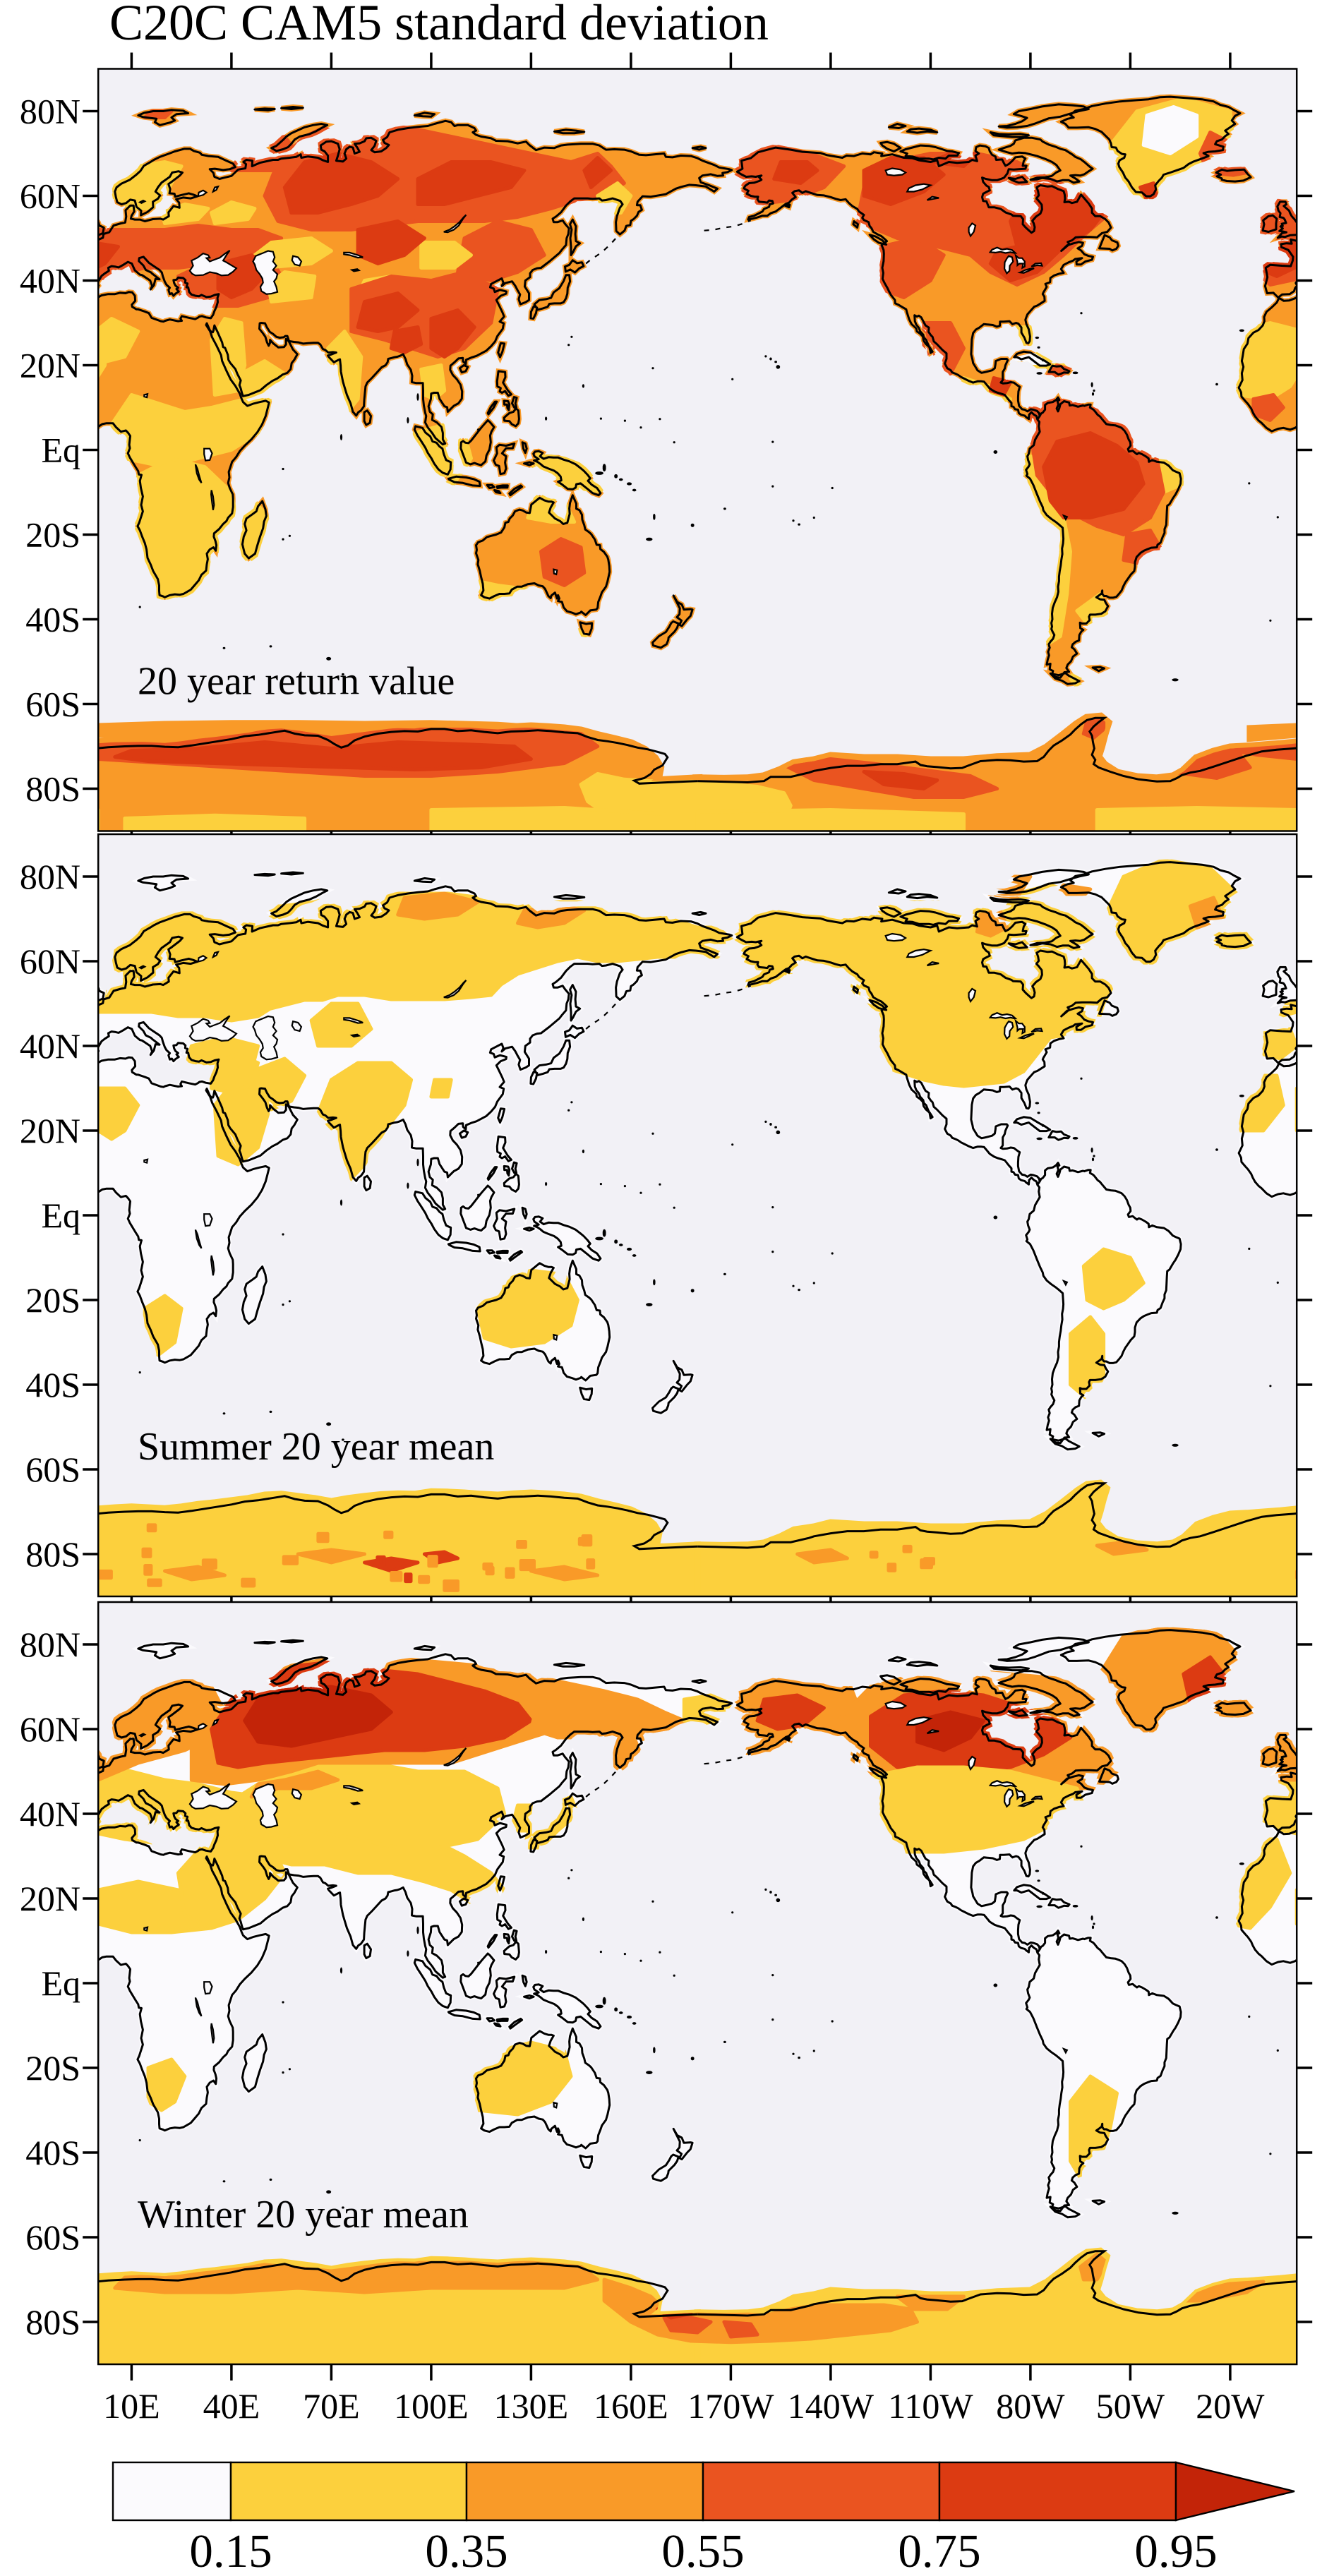 This screenshot has width=1334, height=2576. I want to click on svg-text: 20 year return value, so click(296, 682).